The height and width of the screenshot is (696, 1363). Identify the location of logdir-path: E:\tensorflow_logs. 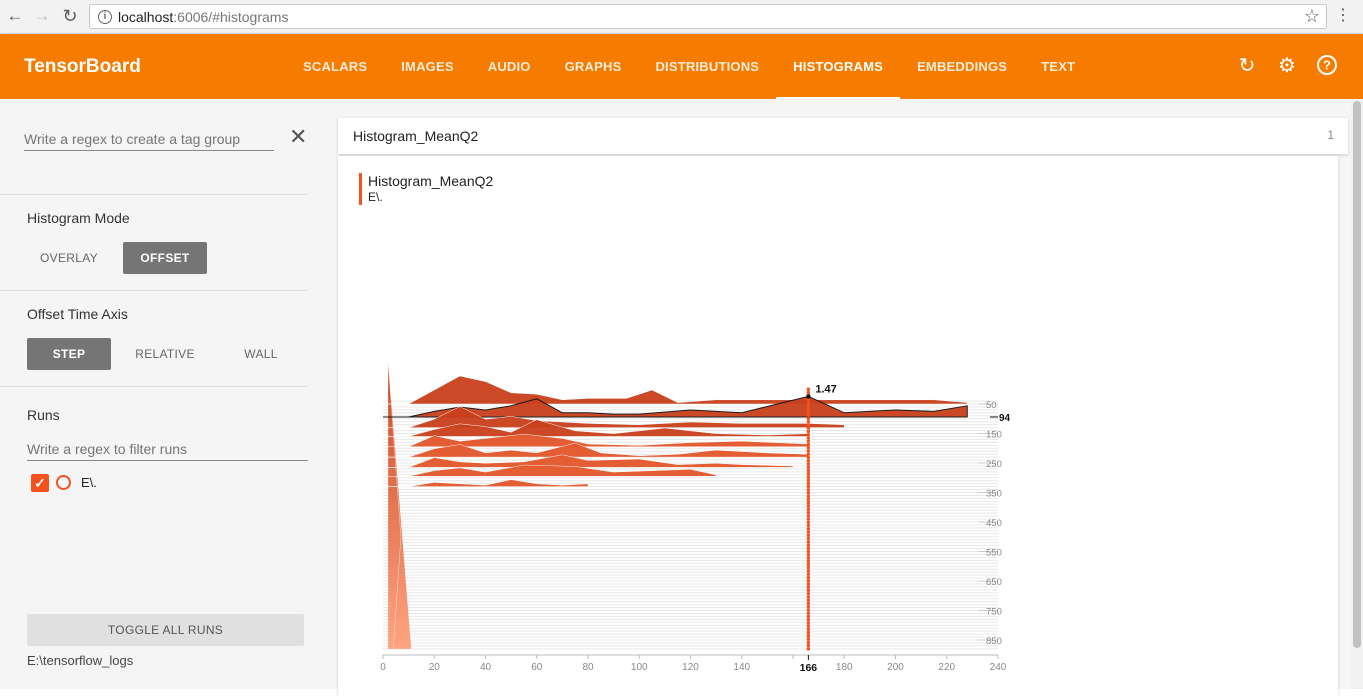
(80, 660).